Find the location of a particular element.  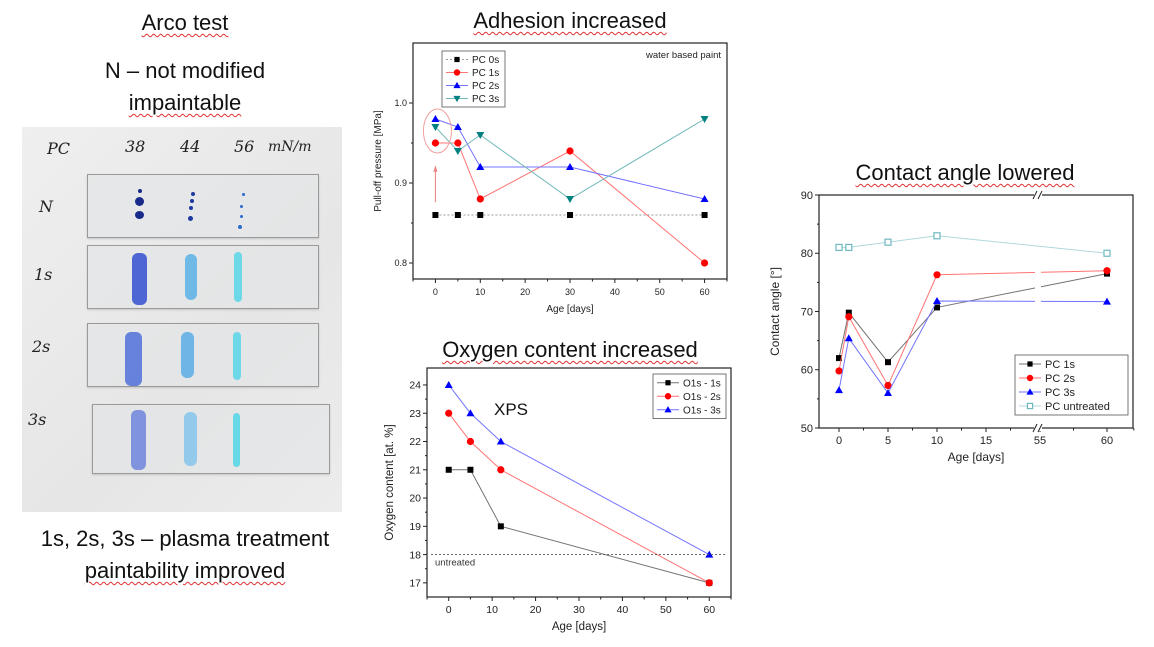

highlight-ellipse is located at coordinates (437, 131).